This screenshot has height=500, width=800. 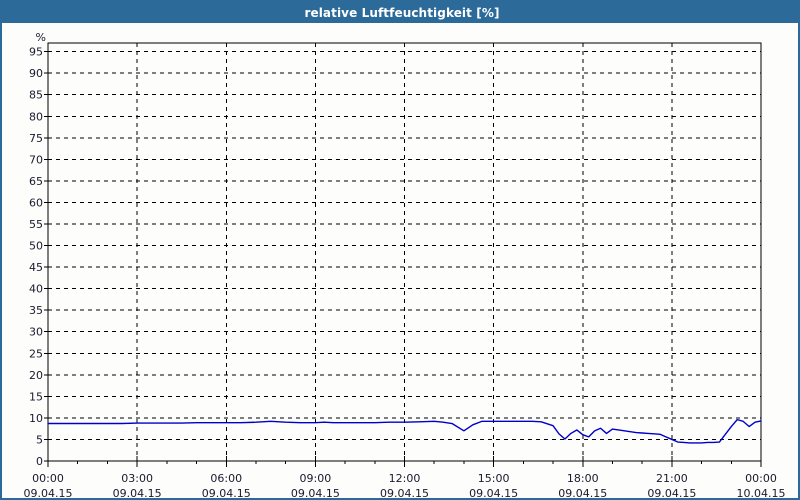 I want to click on y-axis-tick-label: 75, so click(x=36, y=138).